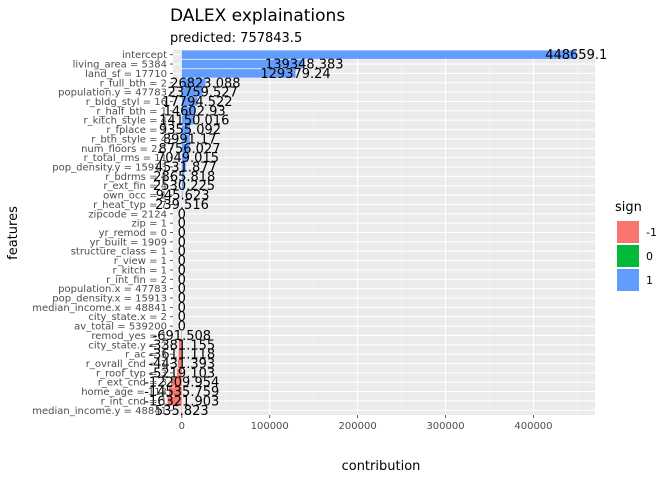 Image resolution: width=672 pixels, height=480 pixels. What do you see at coordinates (112, 289) in the screenshot?
I see `y-tick-label: population.x = 47783` at bounding box center [112, 289].